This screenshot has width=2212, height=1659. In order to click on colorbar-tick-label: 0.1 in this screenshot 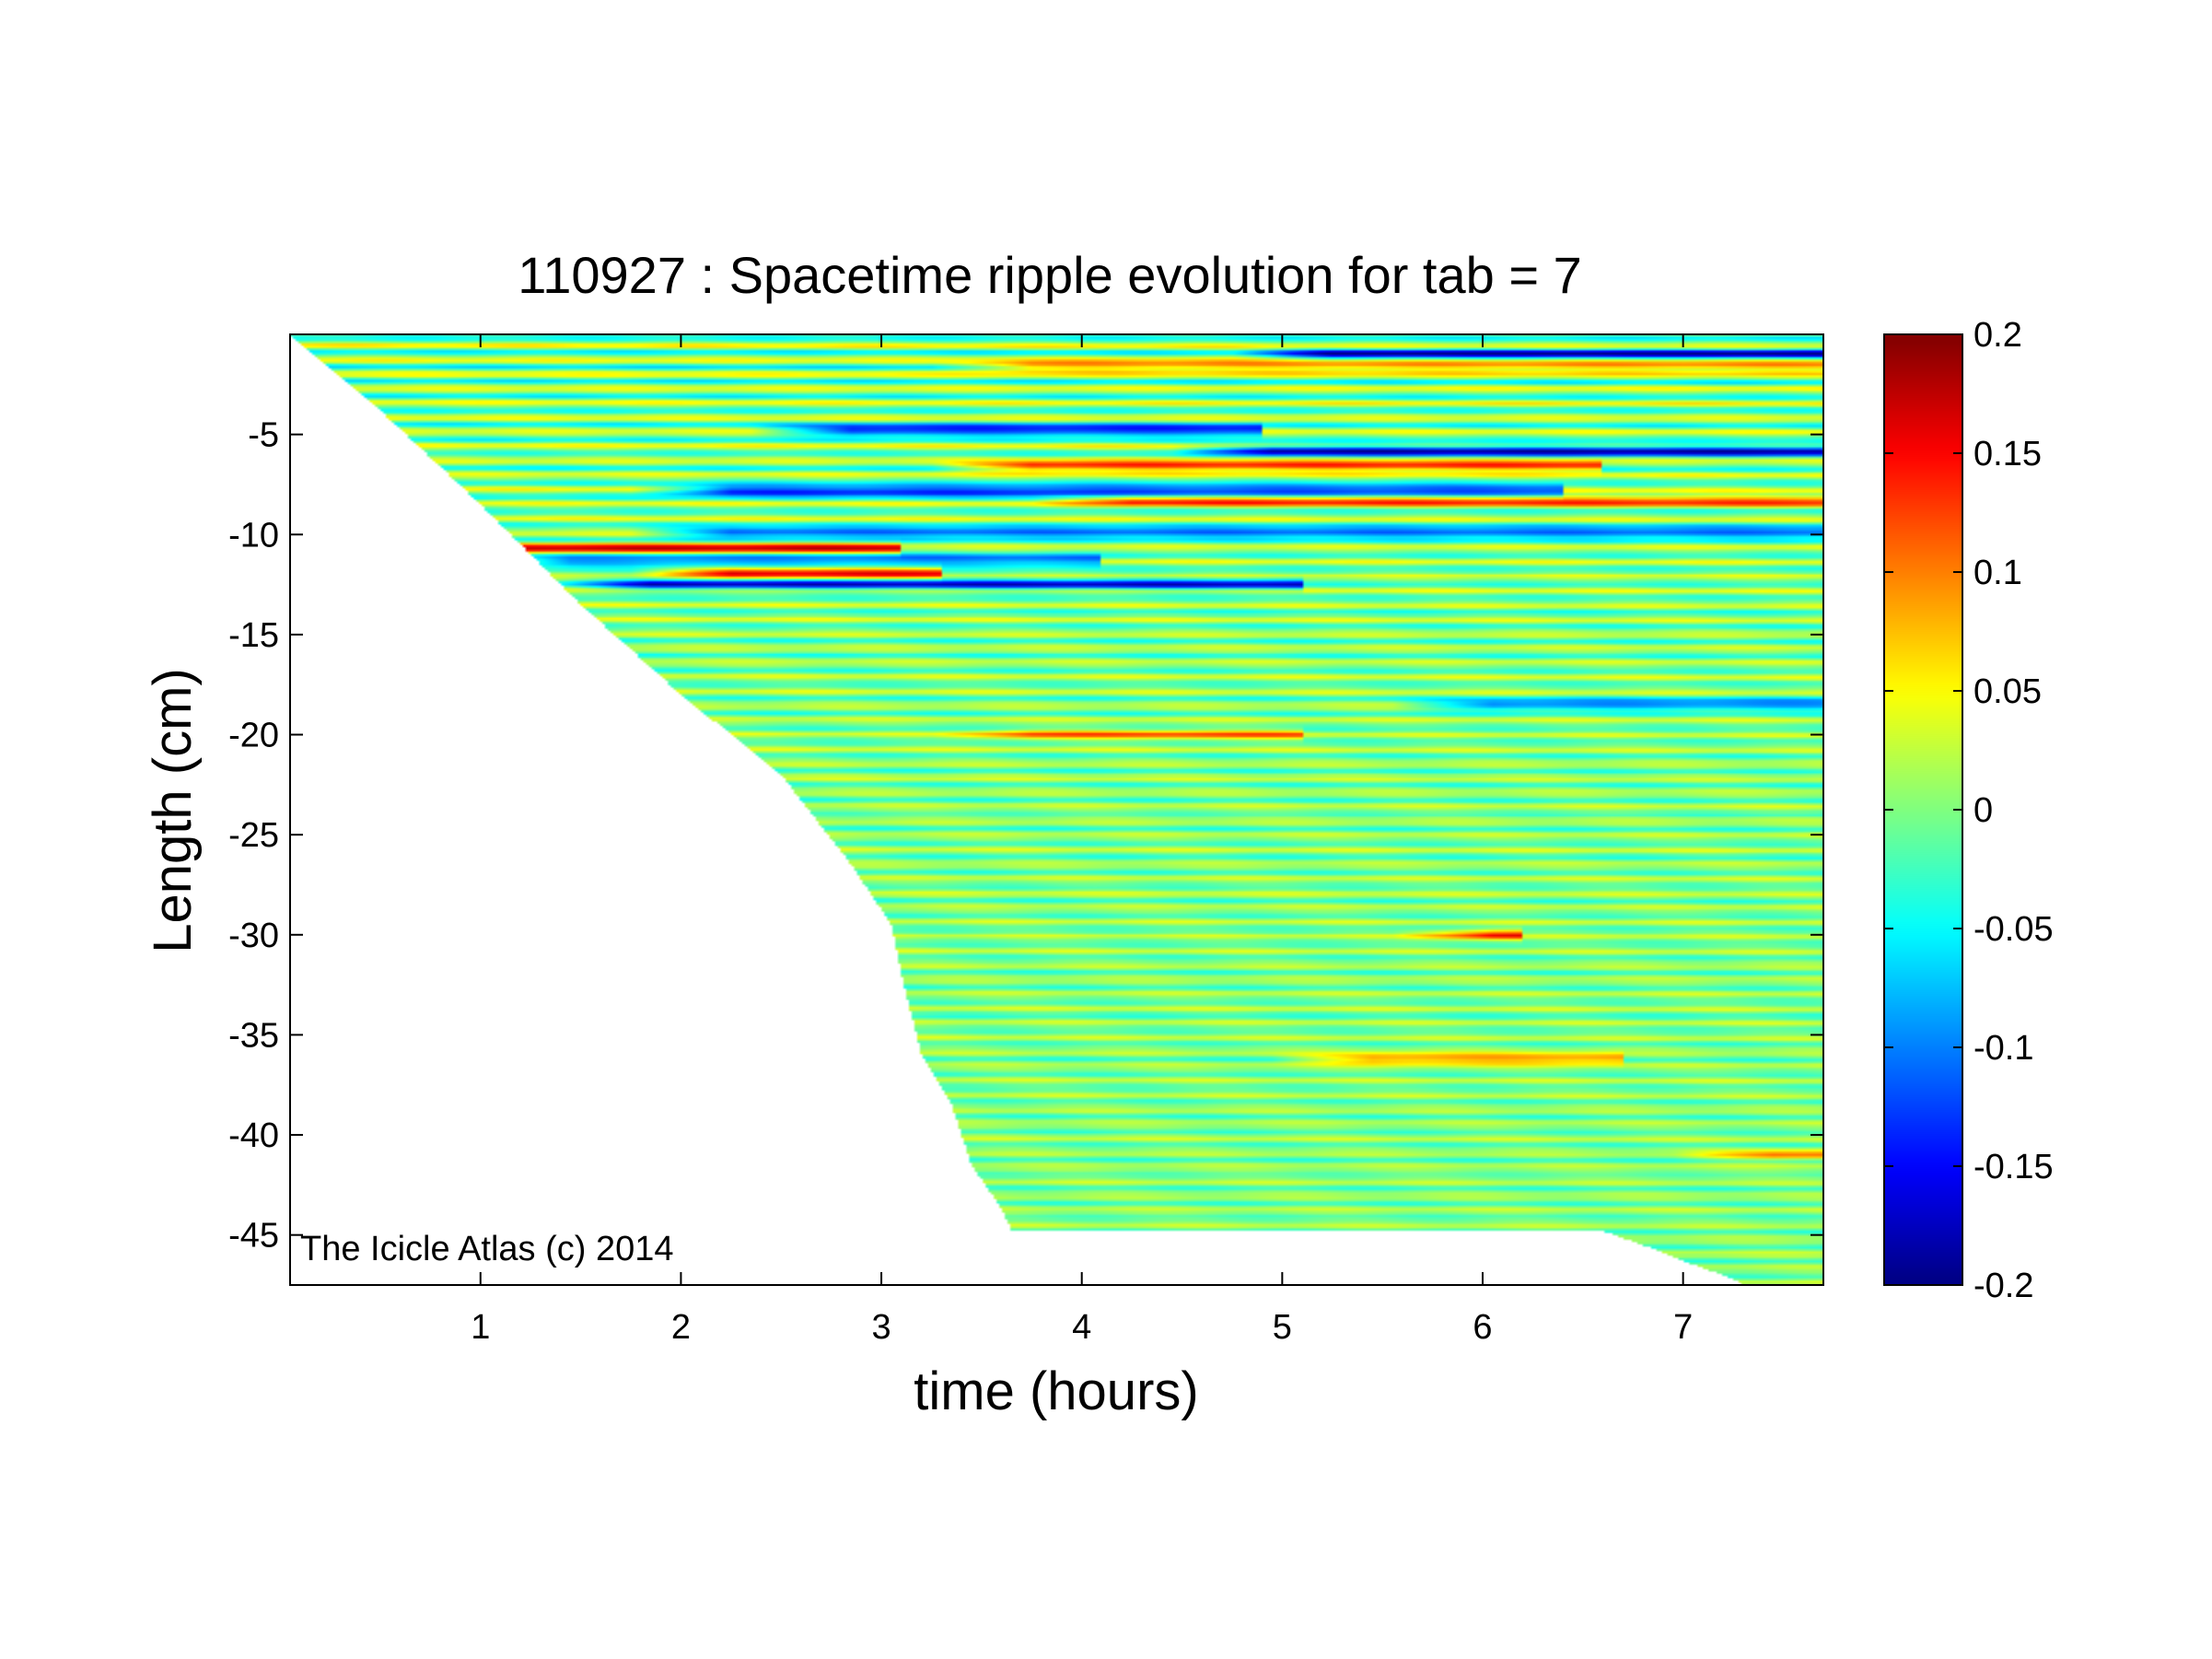, I will do `click(1998, 573)`.